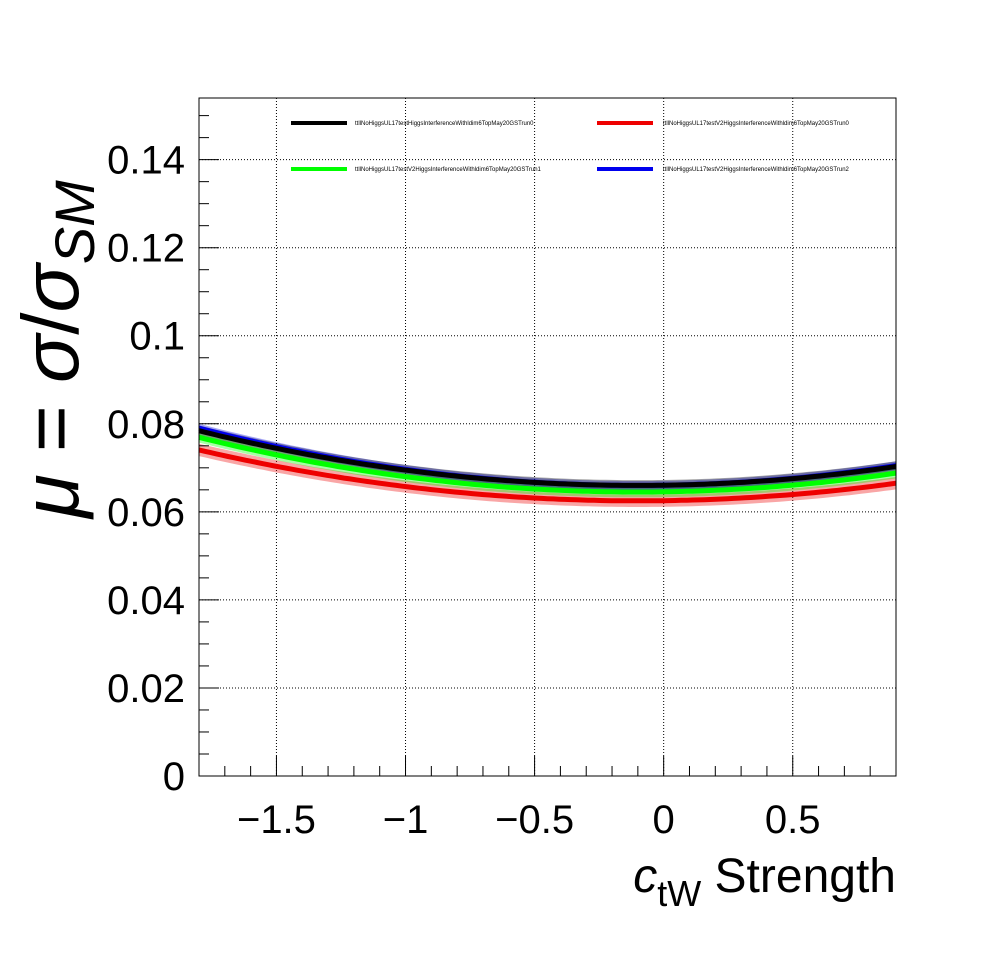 The image size is (996, 972). Describe the element at coordinates (146, 469) in the screenshot. I see `y-tick-labels: 0 0.02 0.04 0.06 0.08 0.1 0.12 0.14` at that location.